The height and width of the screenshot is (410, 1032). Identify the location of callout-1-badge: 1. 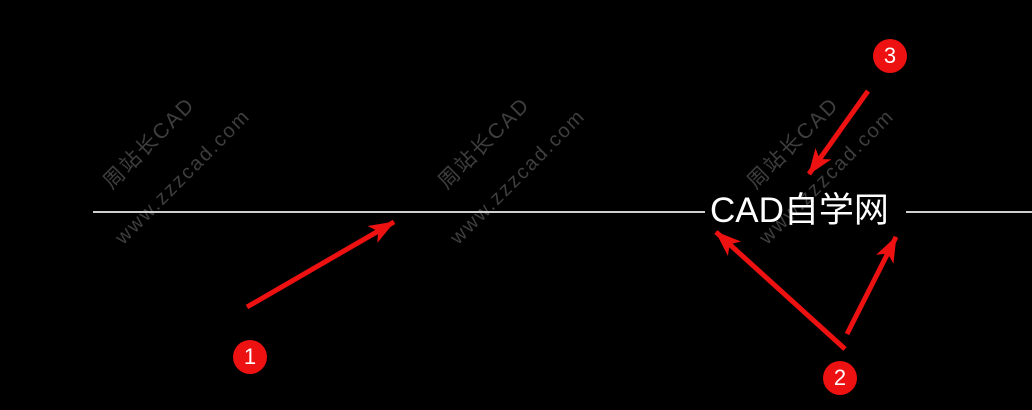
(250, 357).